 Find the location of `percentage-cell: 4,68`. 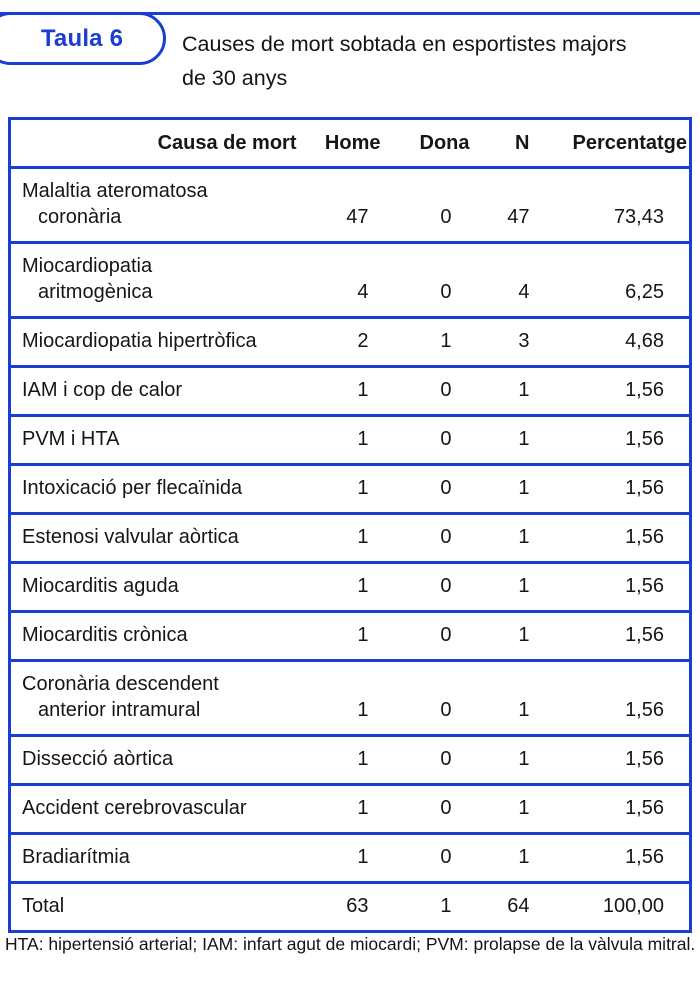

percentage-cell: 4,68 is located at coordinates (610, 341).